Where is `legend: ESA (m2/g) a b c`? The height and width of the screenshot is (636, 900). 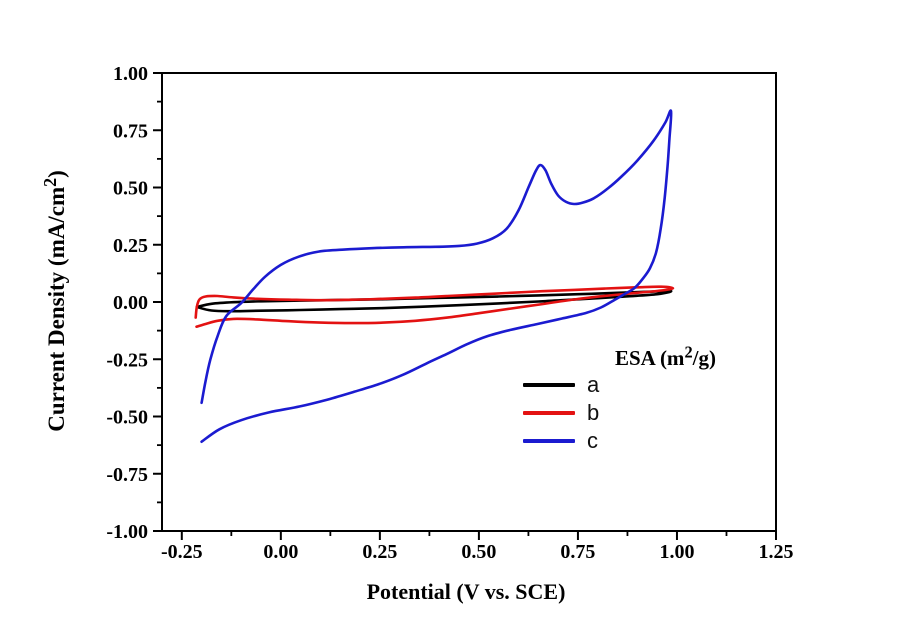 legend: ESA (m2/g) a b c is located at coordinates (638, 398).